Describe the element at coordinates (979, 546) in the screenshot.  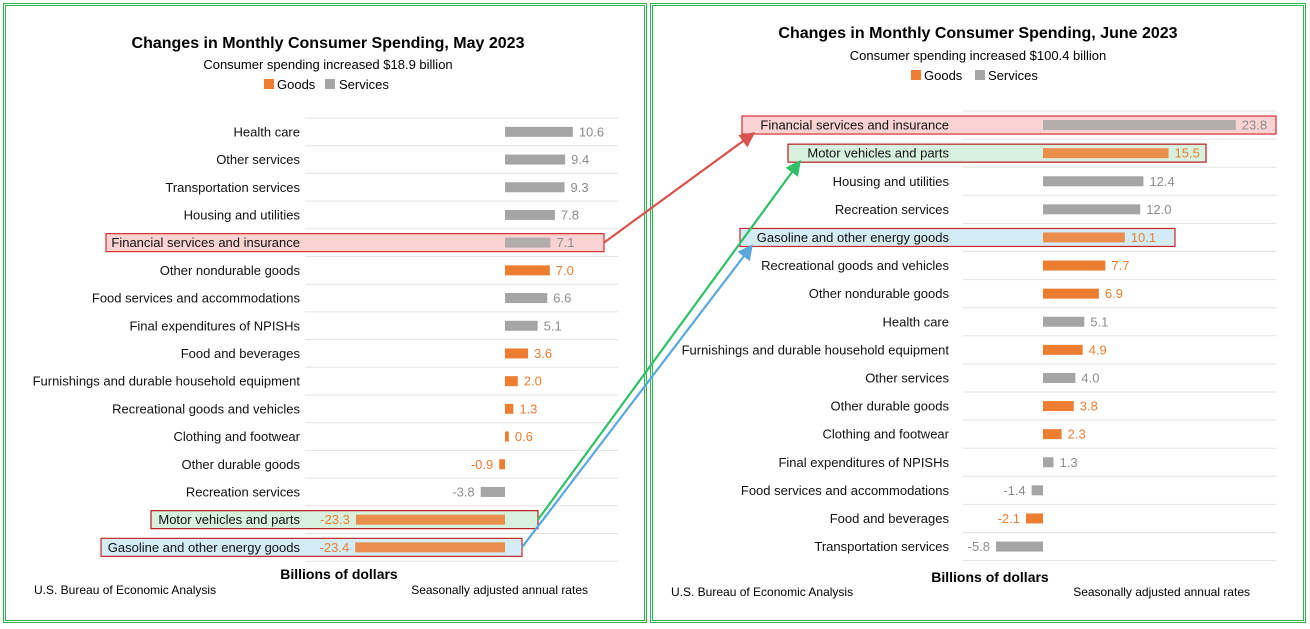
I see `june-value-label: -5.8` at that location.